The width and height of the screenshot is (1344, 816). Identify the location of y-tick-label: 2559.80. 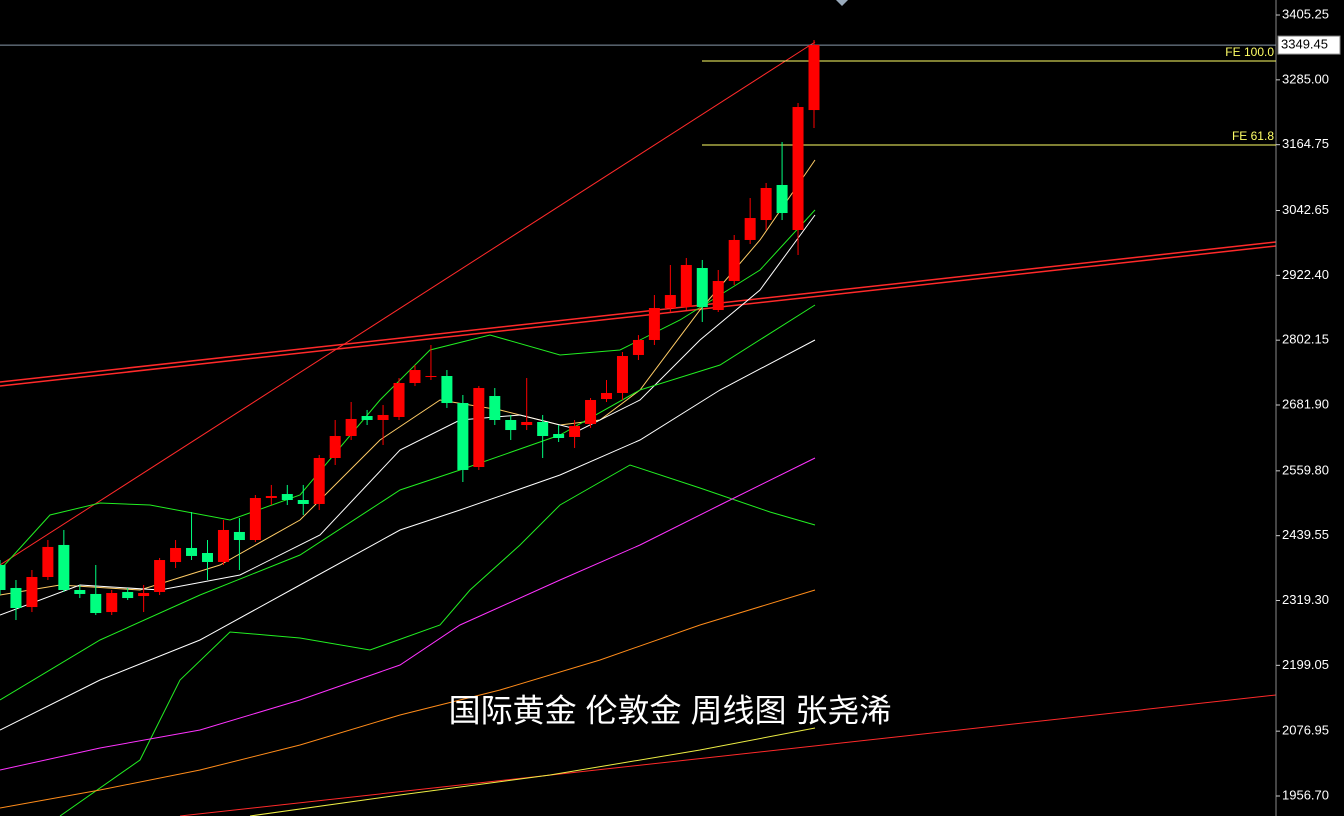
(1305, 469).